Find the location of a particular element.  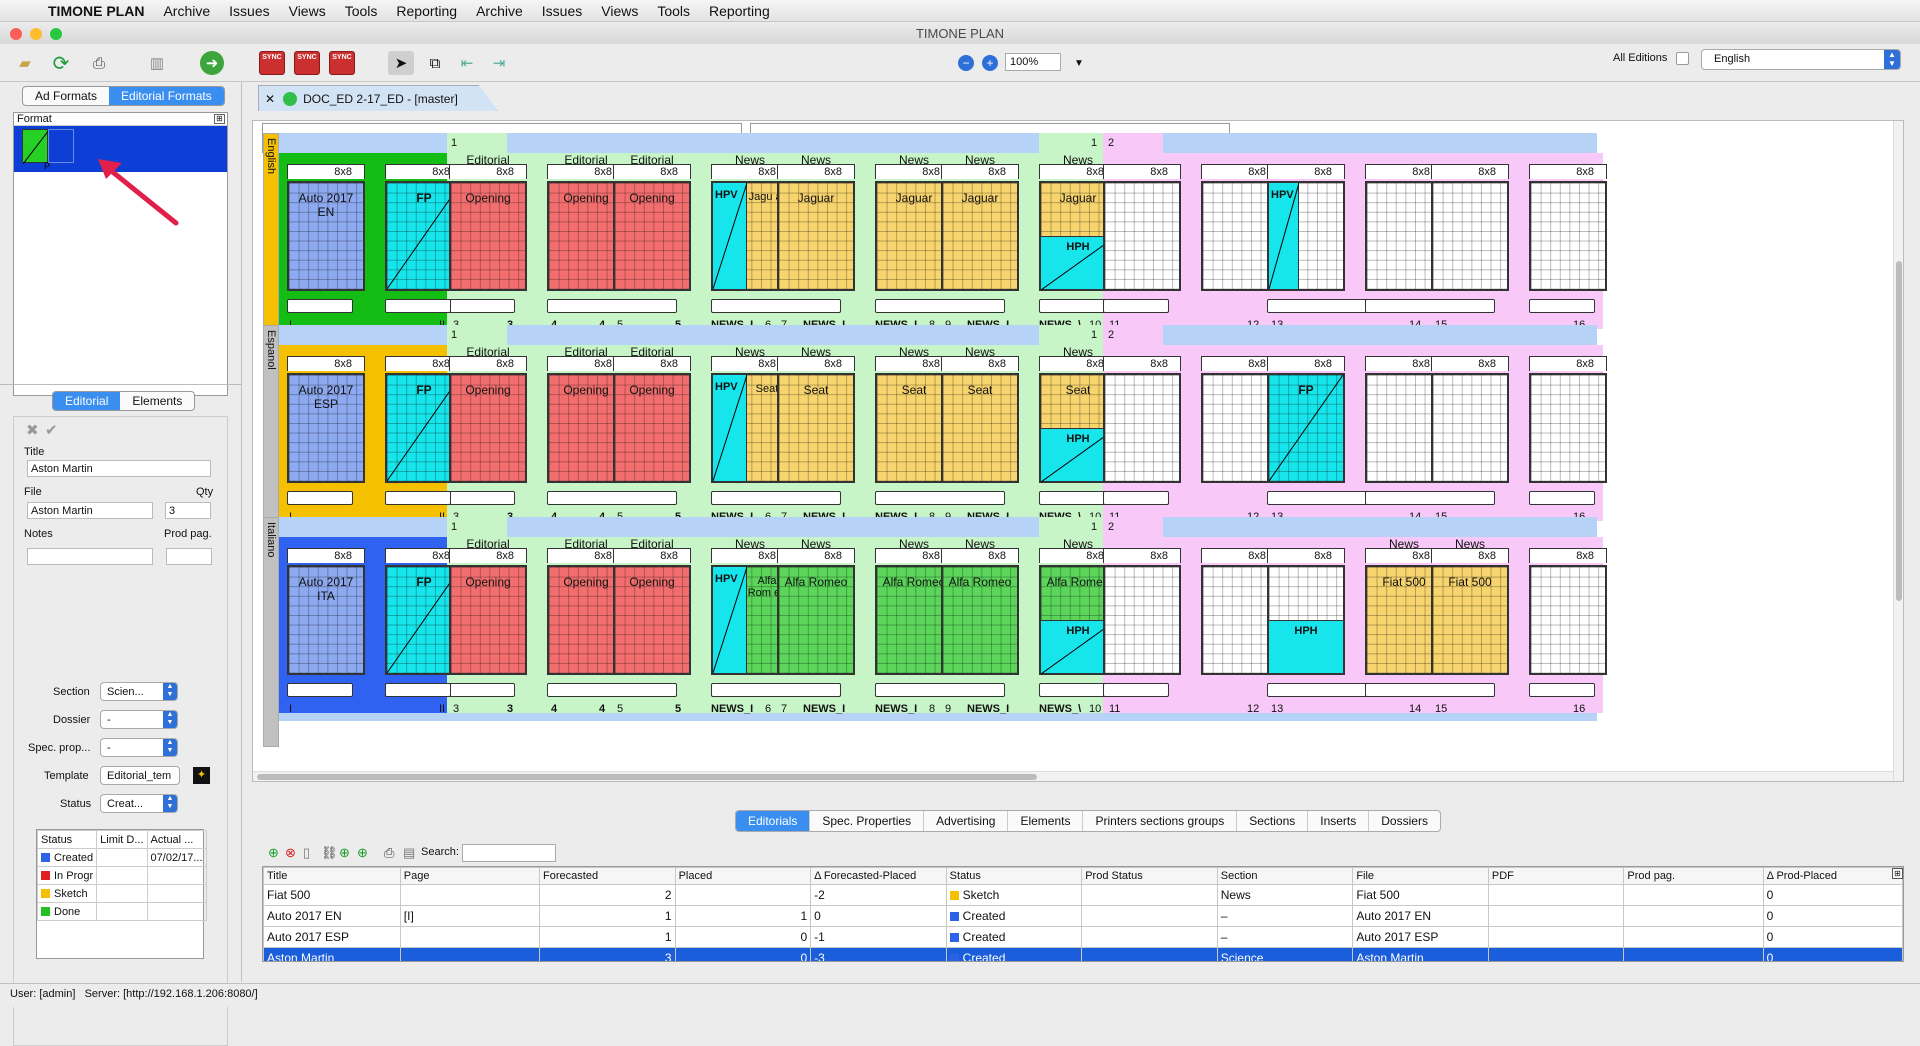

column-header: Section is located at coordinates (1285, 876).